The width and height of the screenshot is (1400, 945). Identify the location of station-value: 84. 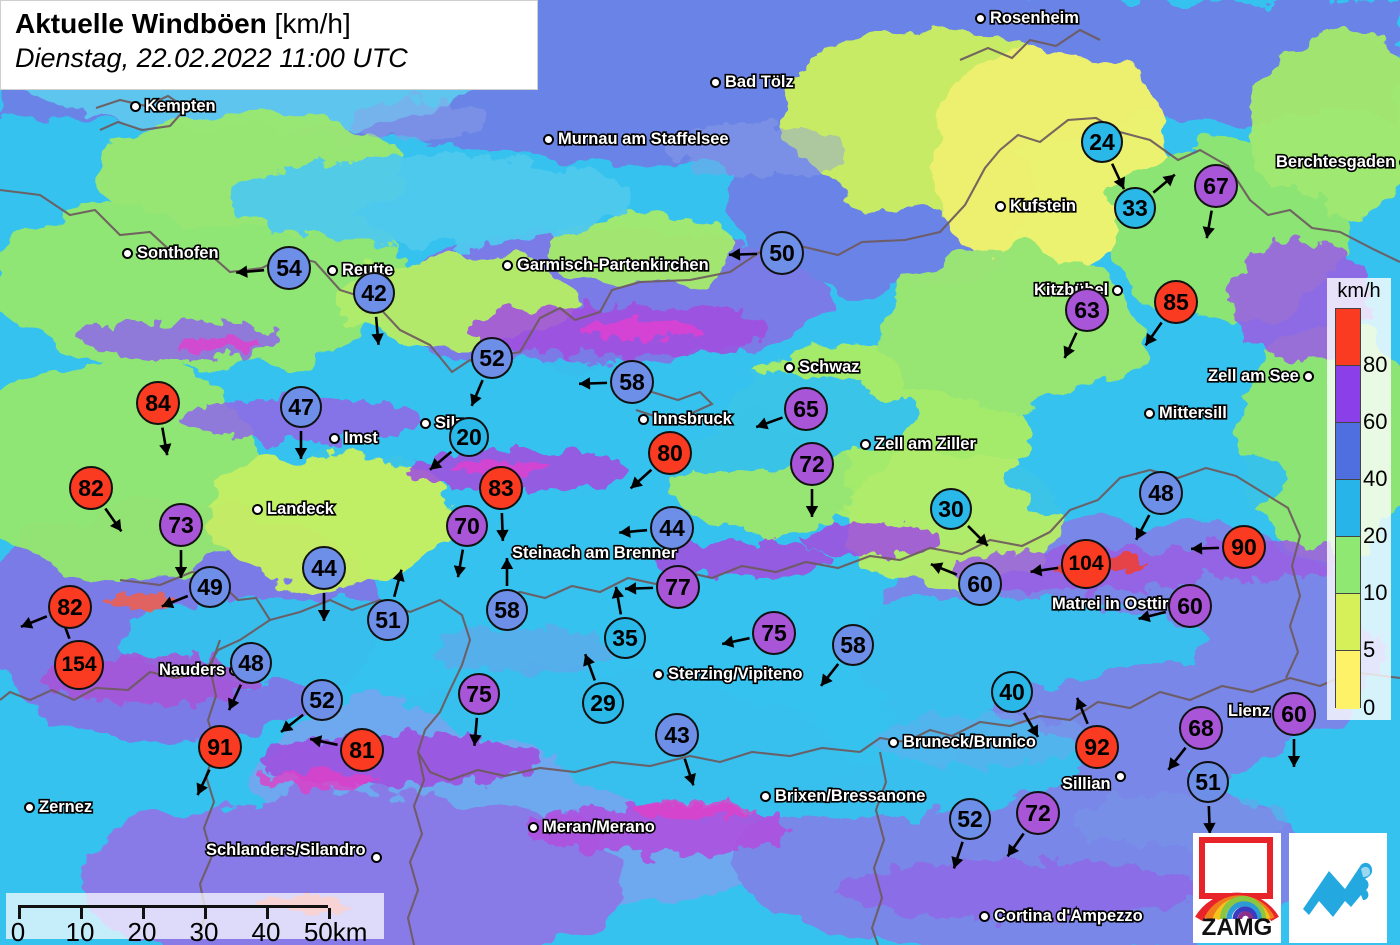
(158, 403).